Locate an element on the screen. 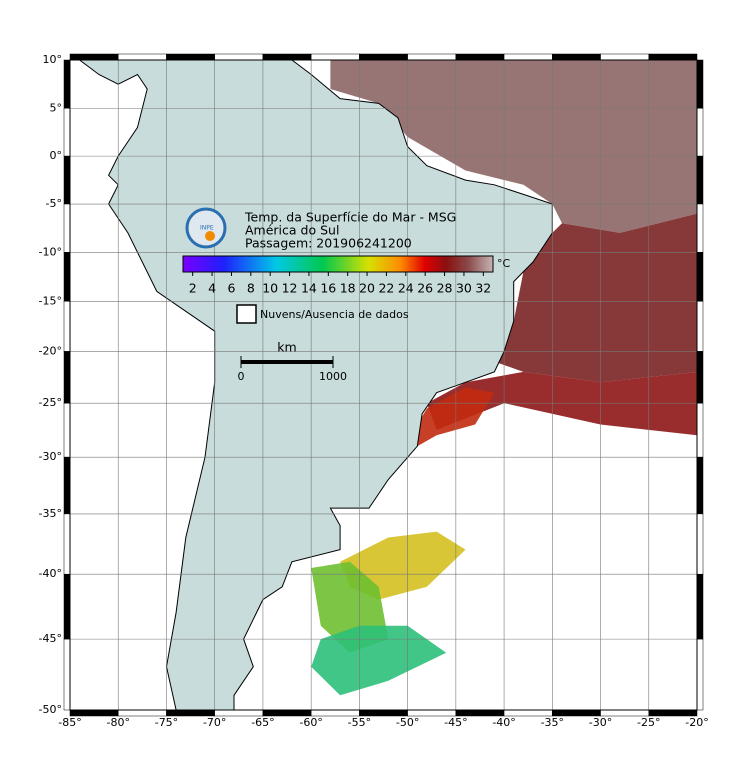 This screenshot has width=741, height=781. legend-pass: Passagem: 201906241200 is located at coordinates (328, 243).